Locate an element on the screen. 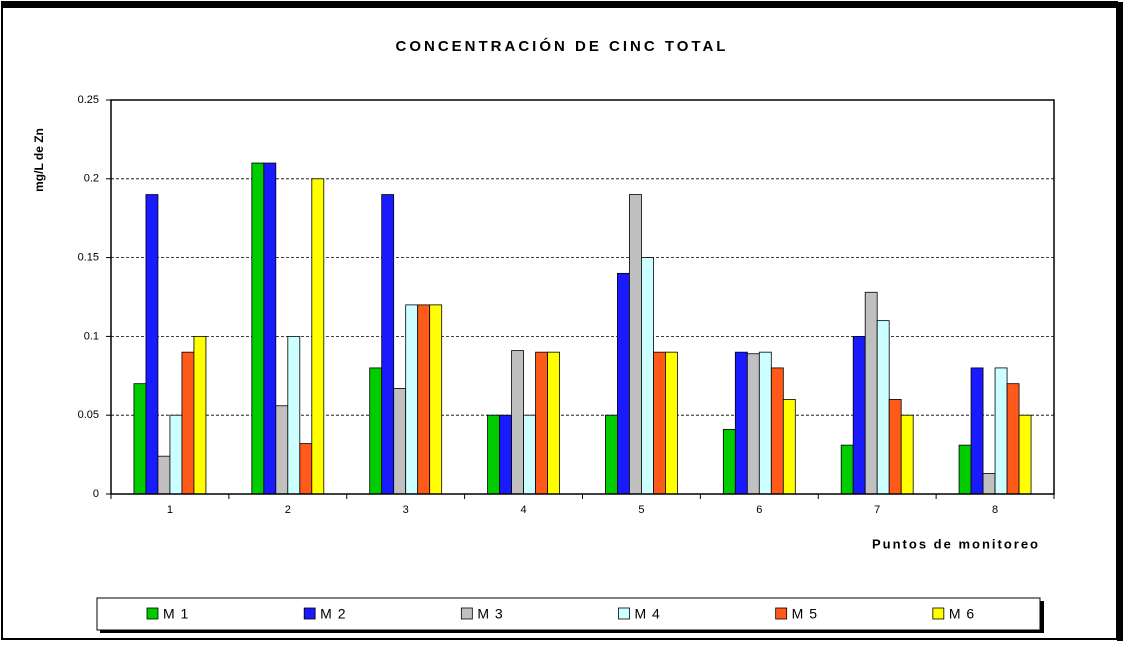  x-tick-label: 8 is located at coordinates (995, 510).